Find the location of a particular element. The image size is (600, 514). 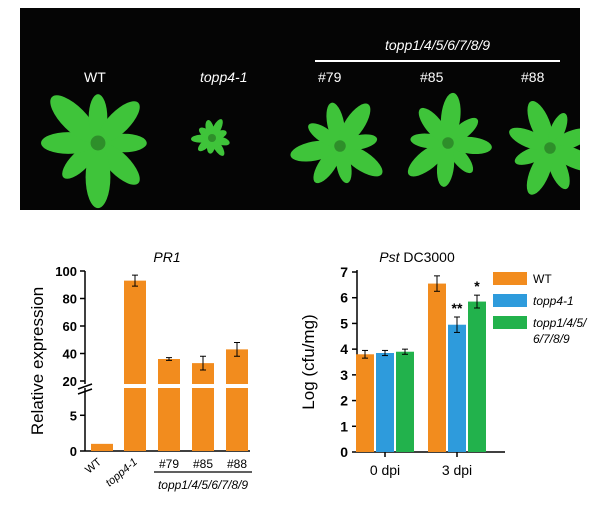

chart2-legend-label-2: topp1/4/5/ is located at coordinates (560, 323).